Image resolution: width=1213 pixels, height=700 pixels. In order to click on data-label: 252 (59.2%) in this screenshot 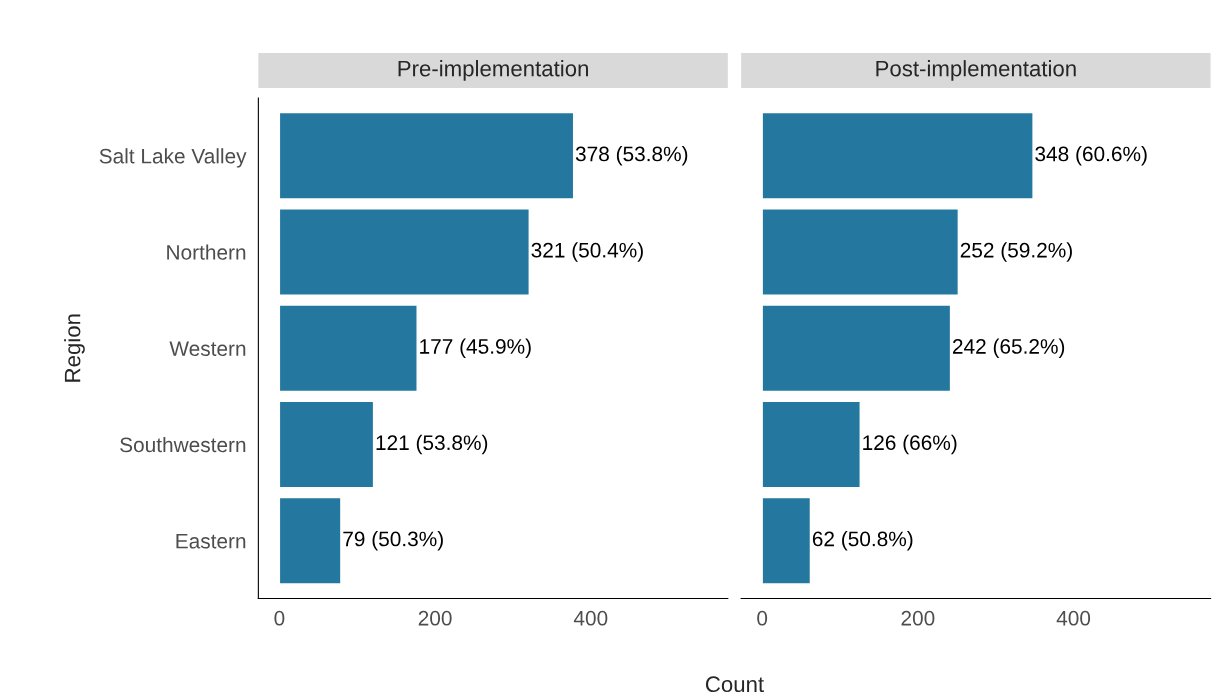, I will do `click(1016, 252)`.